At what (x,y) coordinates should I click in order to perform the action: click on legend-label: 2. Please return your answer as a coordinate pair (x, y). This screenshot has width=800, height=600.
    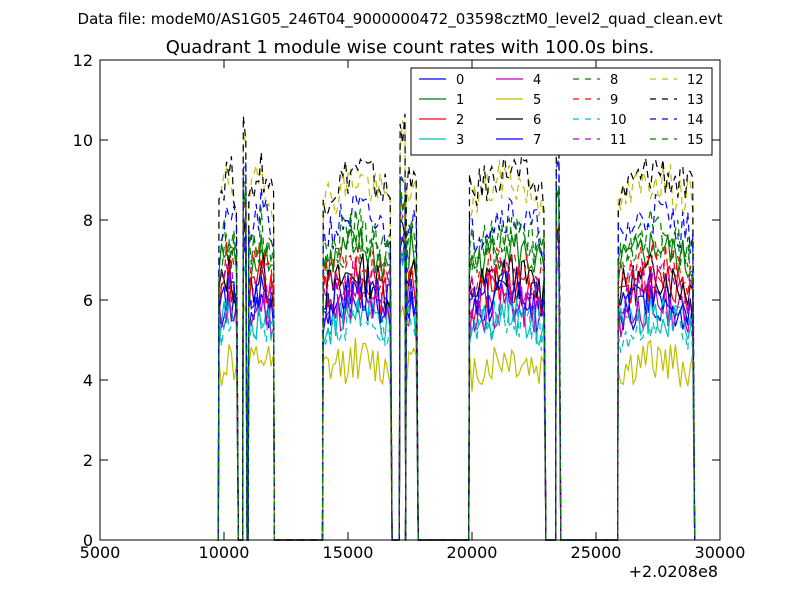
    Looking at the image, I should click on (460, 120).